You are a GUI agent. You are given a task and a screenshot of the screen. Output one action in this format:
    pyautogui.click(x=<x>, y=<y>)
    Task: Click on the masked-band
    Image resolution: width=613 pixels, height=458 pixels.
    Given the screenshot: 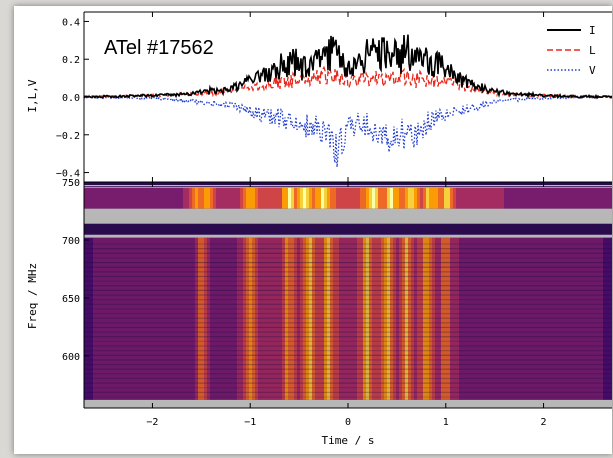 What is the action you would take?
    pyautogui.click(x=348, y=216)
    